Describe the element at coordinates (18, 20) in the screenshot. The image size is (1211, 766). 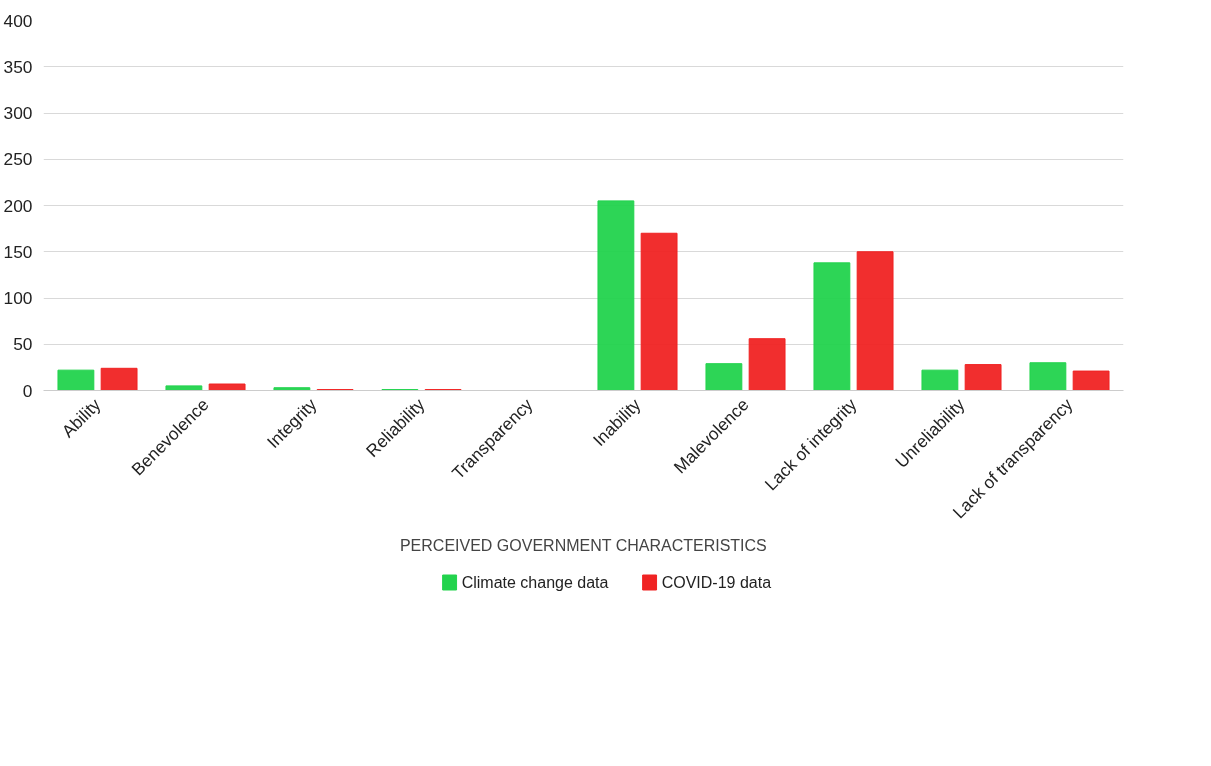
I see `y-tick-label: 400` at that location.